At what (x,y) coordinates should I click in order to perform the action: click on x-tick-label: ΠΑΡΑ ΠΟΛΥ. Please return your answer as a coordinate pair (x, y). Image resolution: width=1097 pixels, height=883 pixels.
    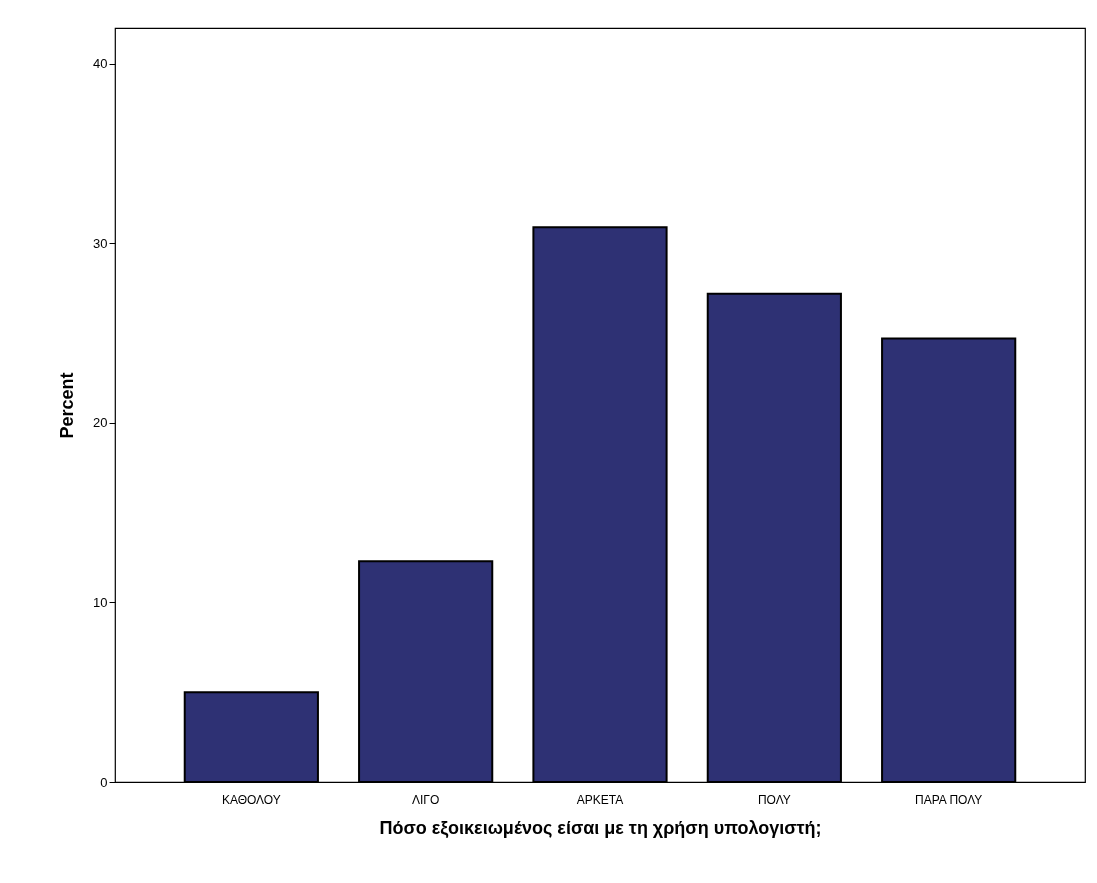
    Looking at the image, I should click on (948, 799).